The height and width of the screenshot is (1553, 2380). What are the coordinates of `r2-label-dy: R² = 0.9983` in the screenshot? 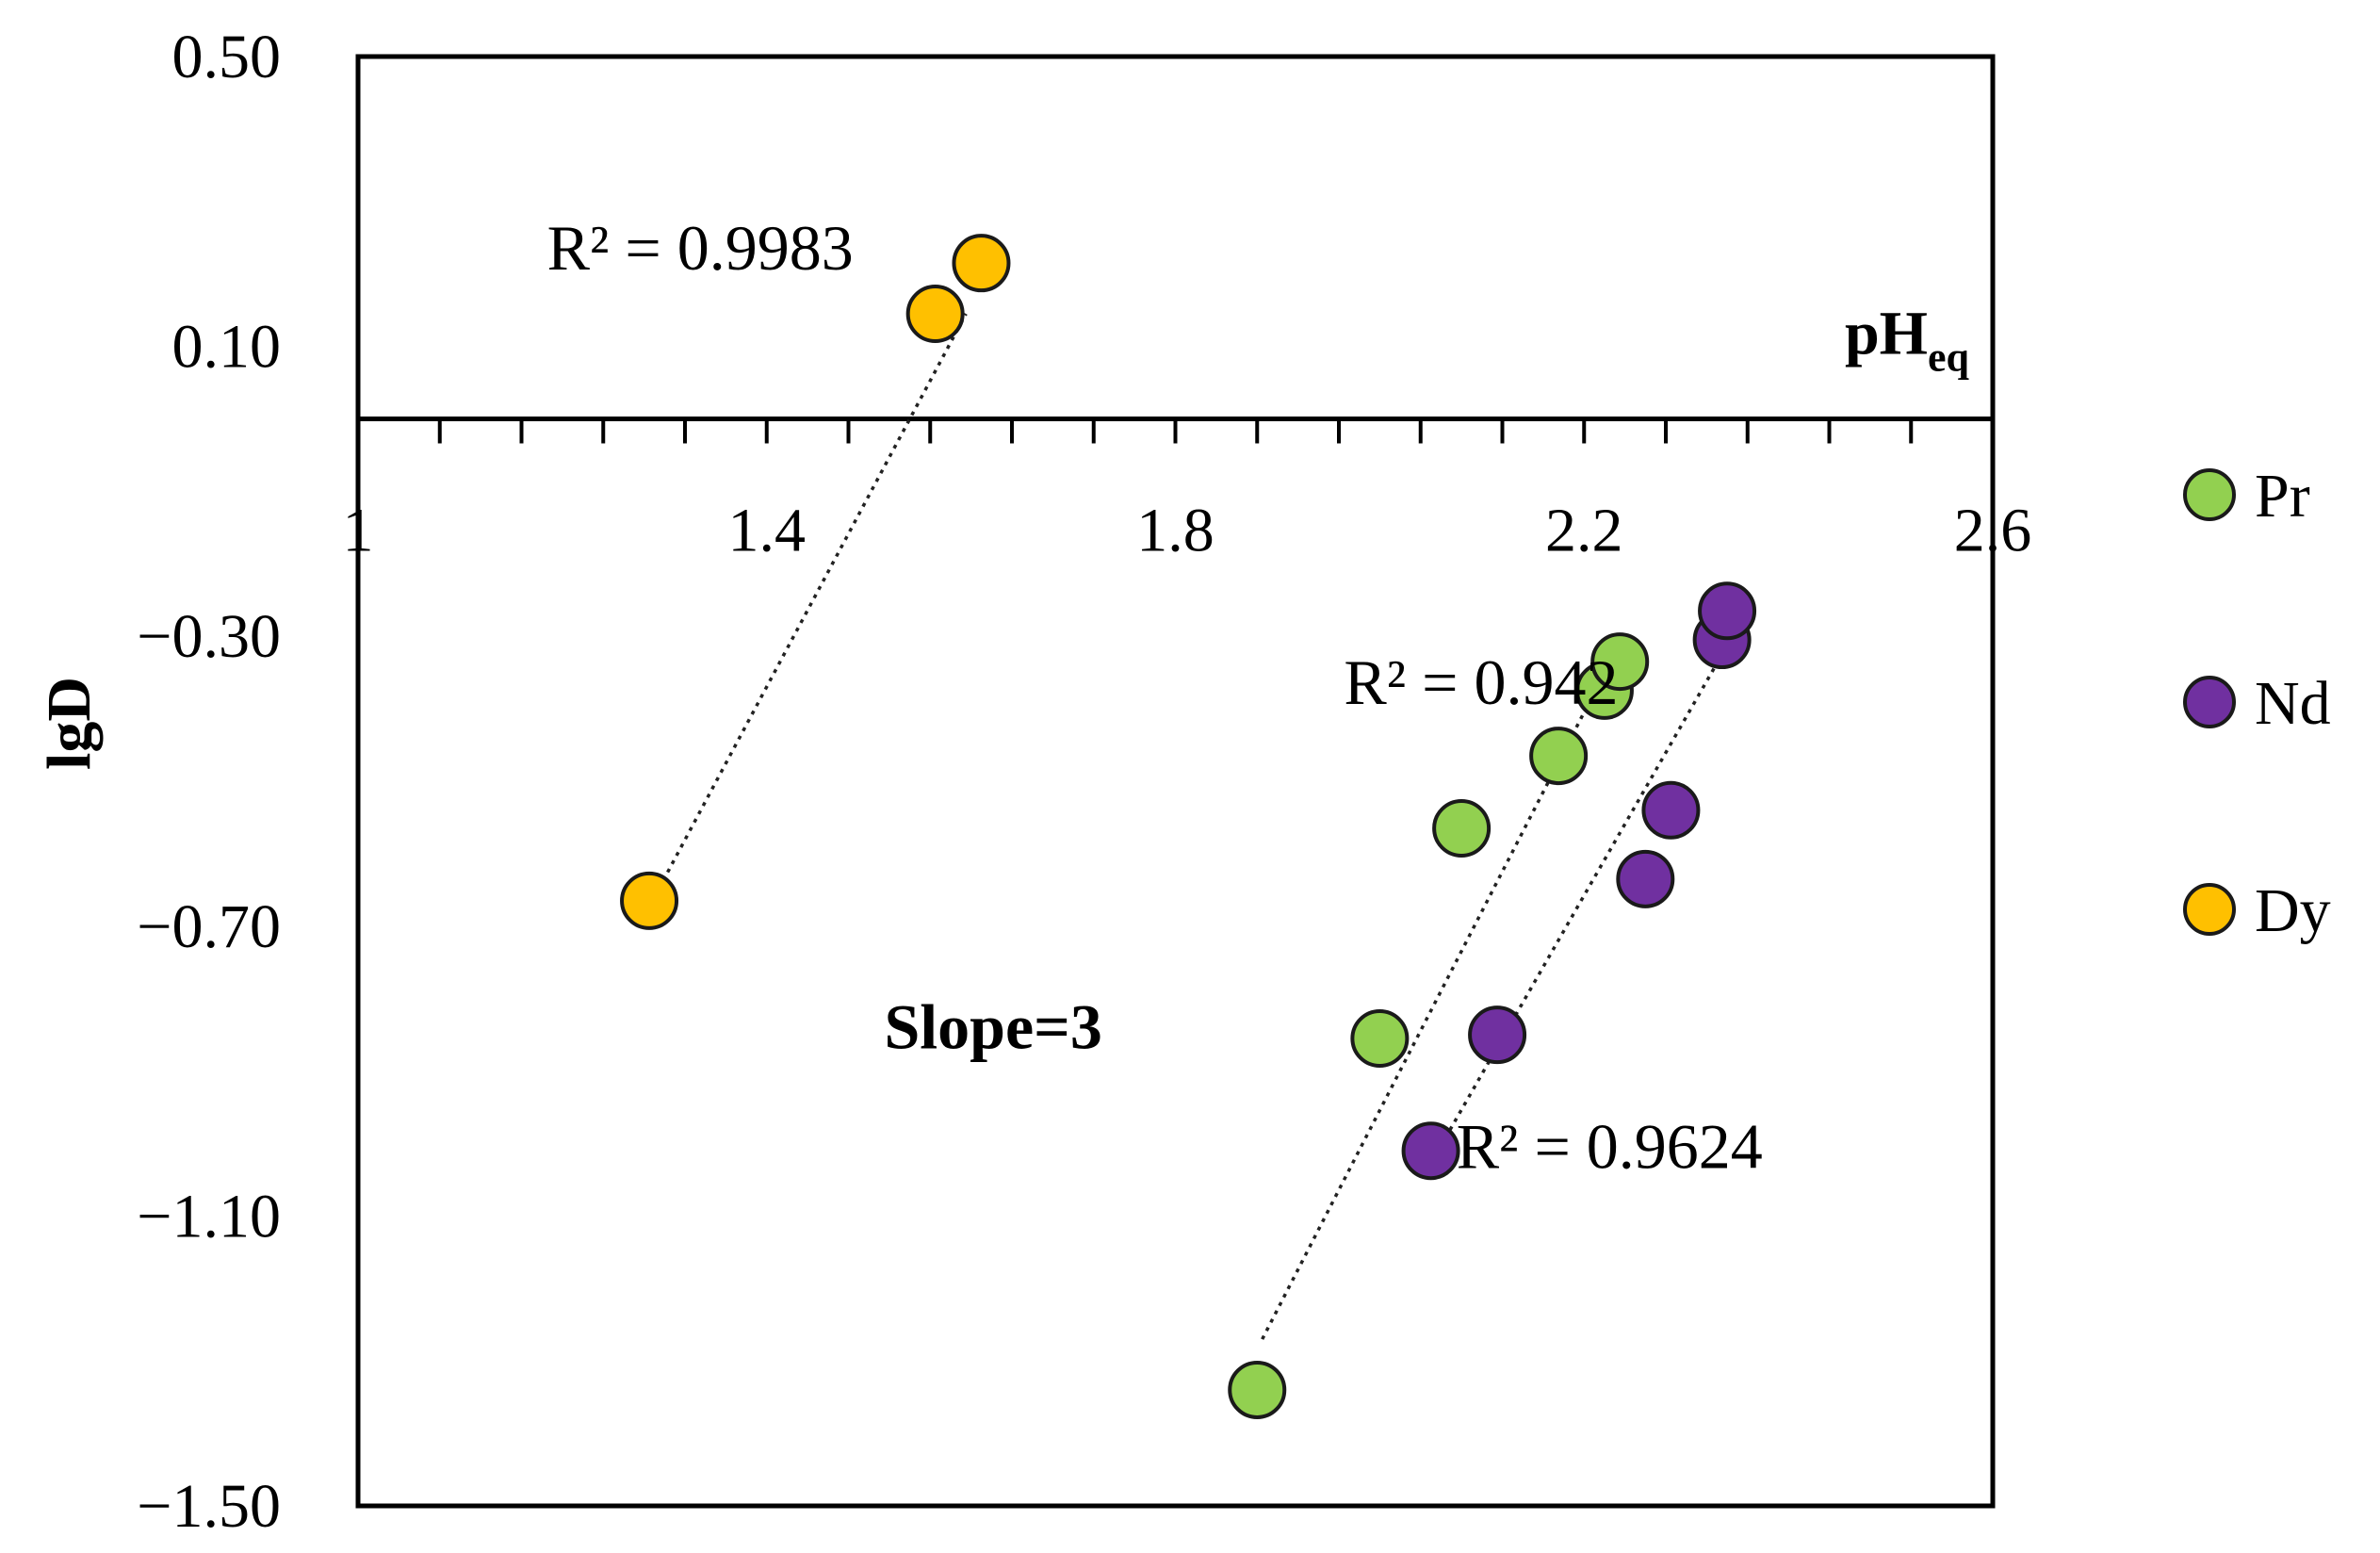 It's located at (700, 248).